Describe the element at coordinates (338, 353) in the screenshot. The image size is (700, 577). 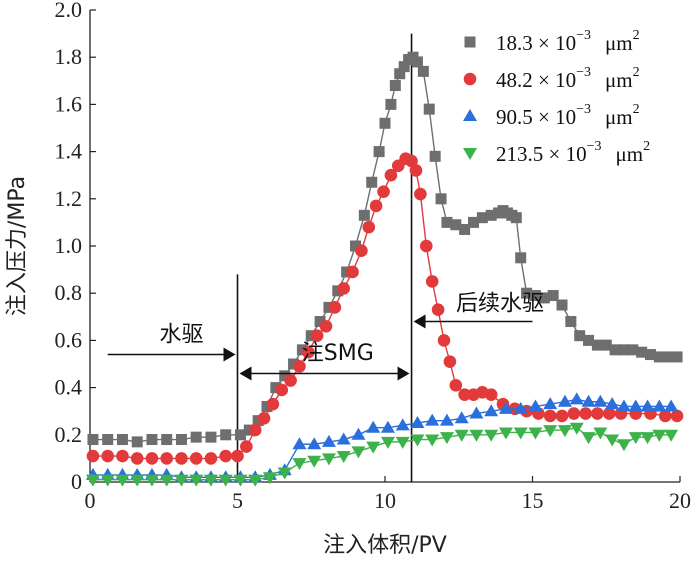
I see `annotation-smg-injection: 注SMG` at that location.